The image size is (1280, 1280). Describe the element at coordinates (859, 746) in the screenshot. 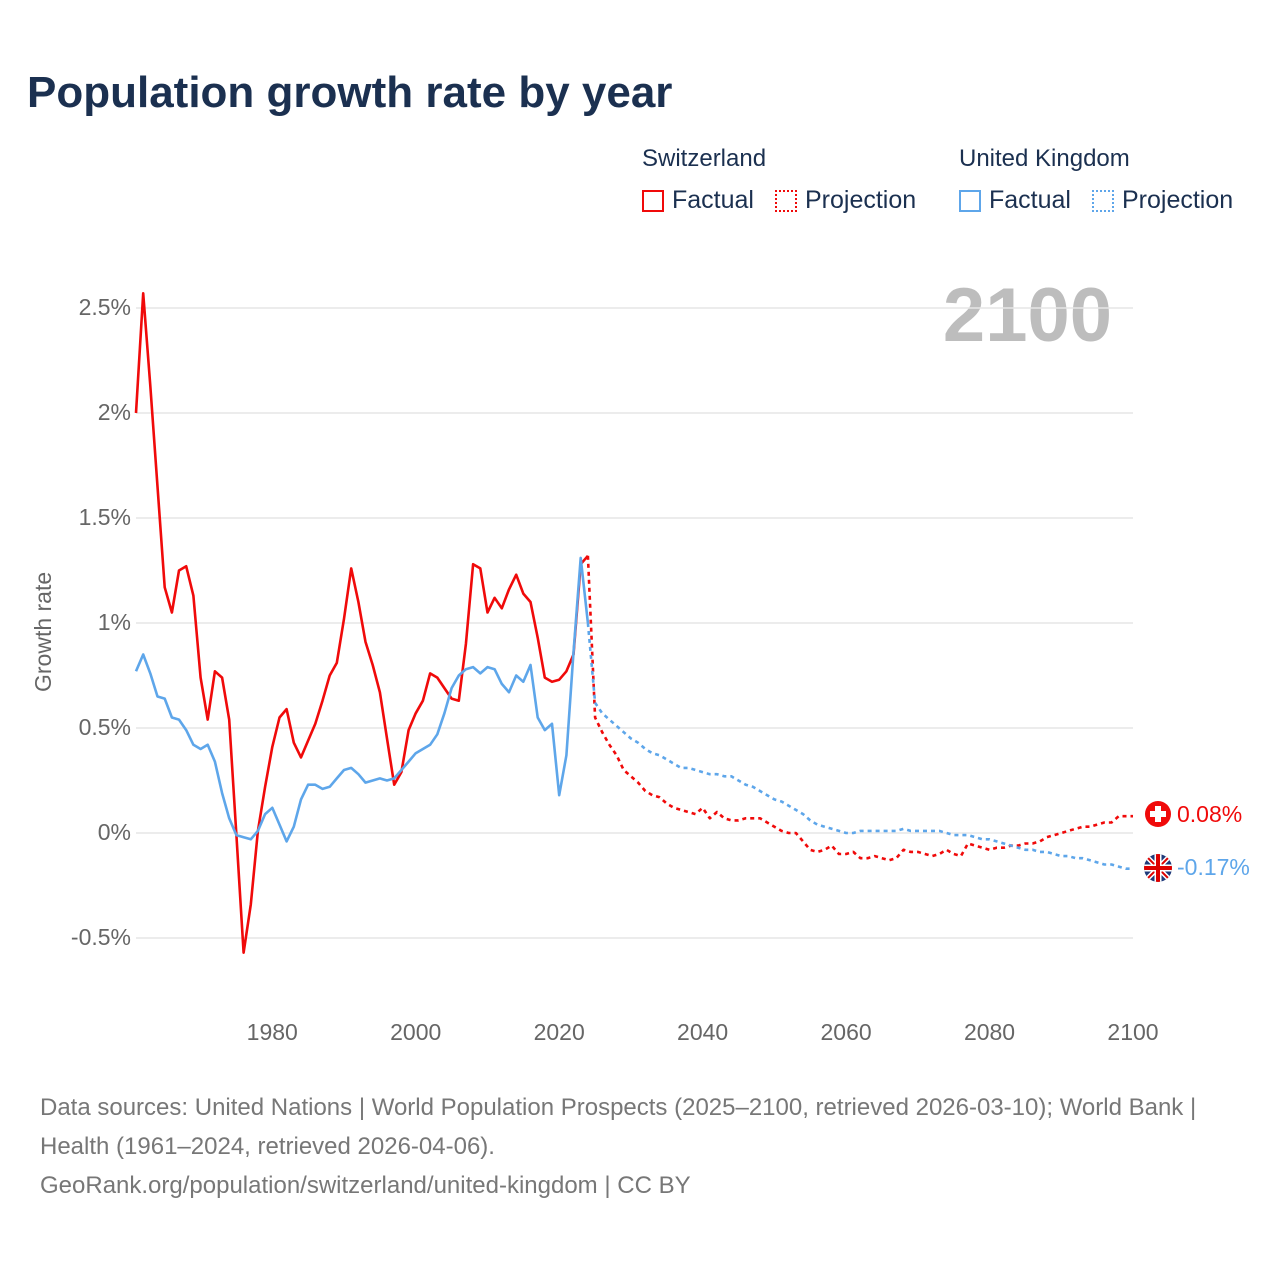

I see `series-line-united-kingdom-projection` at that location.